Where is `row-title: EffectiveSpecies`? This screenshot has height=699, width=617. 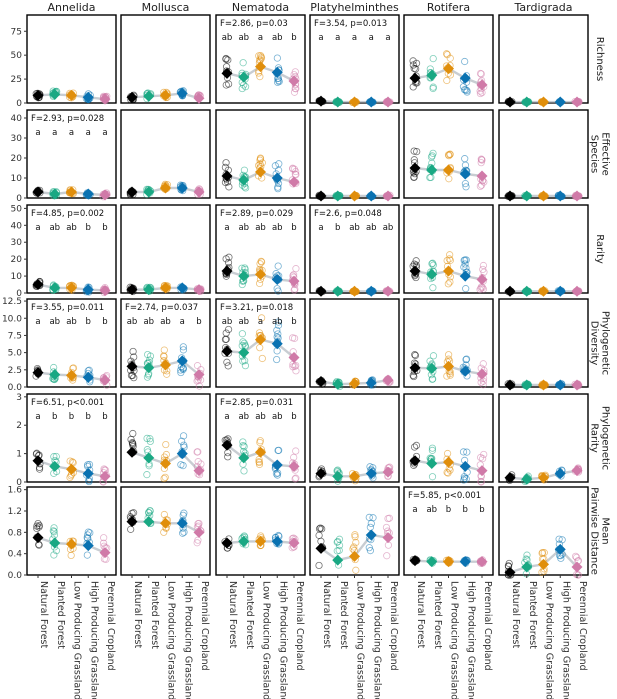
row-title: EffectiveSpecies is located at coordinates (600, 154).